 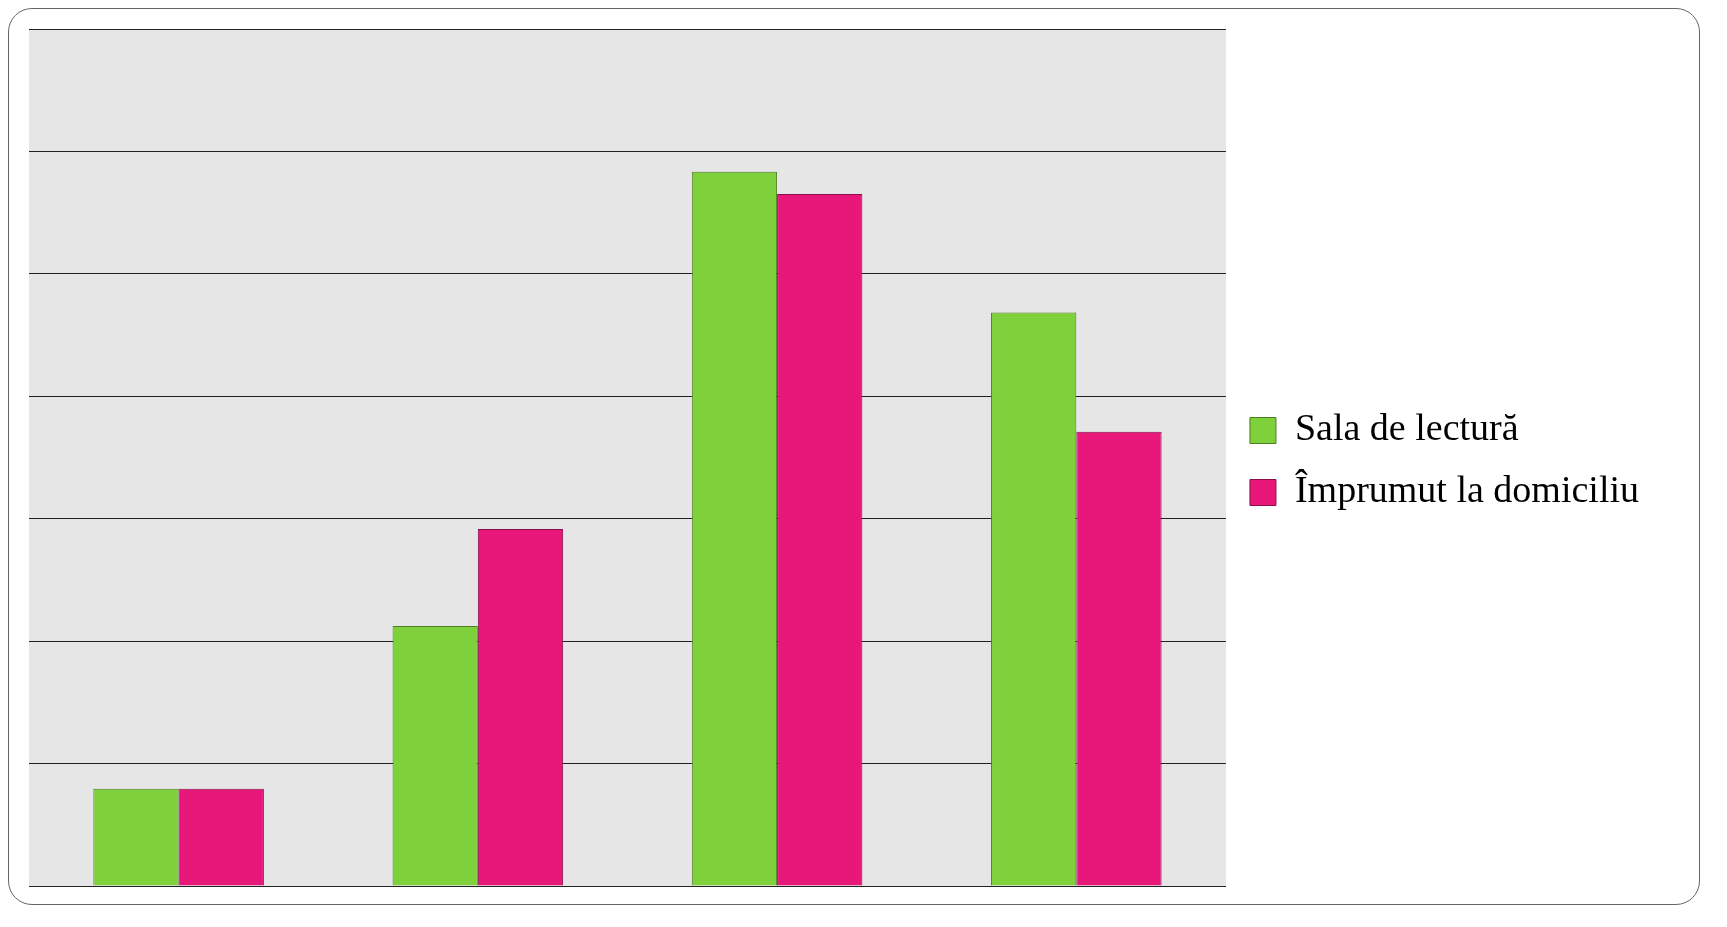 What do you see at coordinates (1406, 427) in the screenshot?
I see `legend-label: Sala de lectură` at bounding box center [1406, 427].